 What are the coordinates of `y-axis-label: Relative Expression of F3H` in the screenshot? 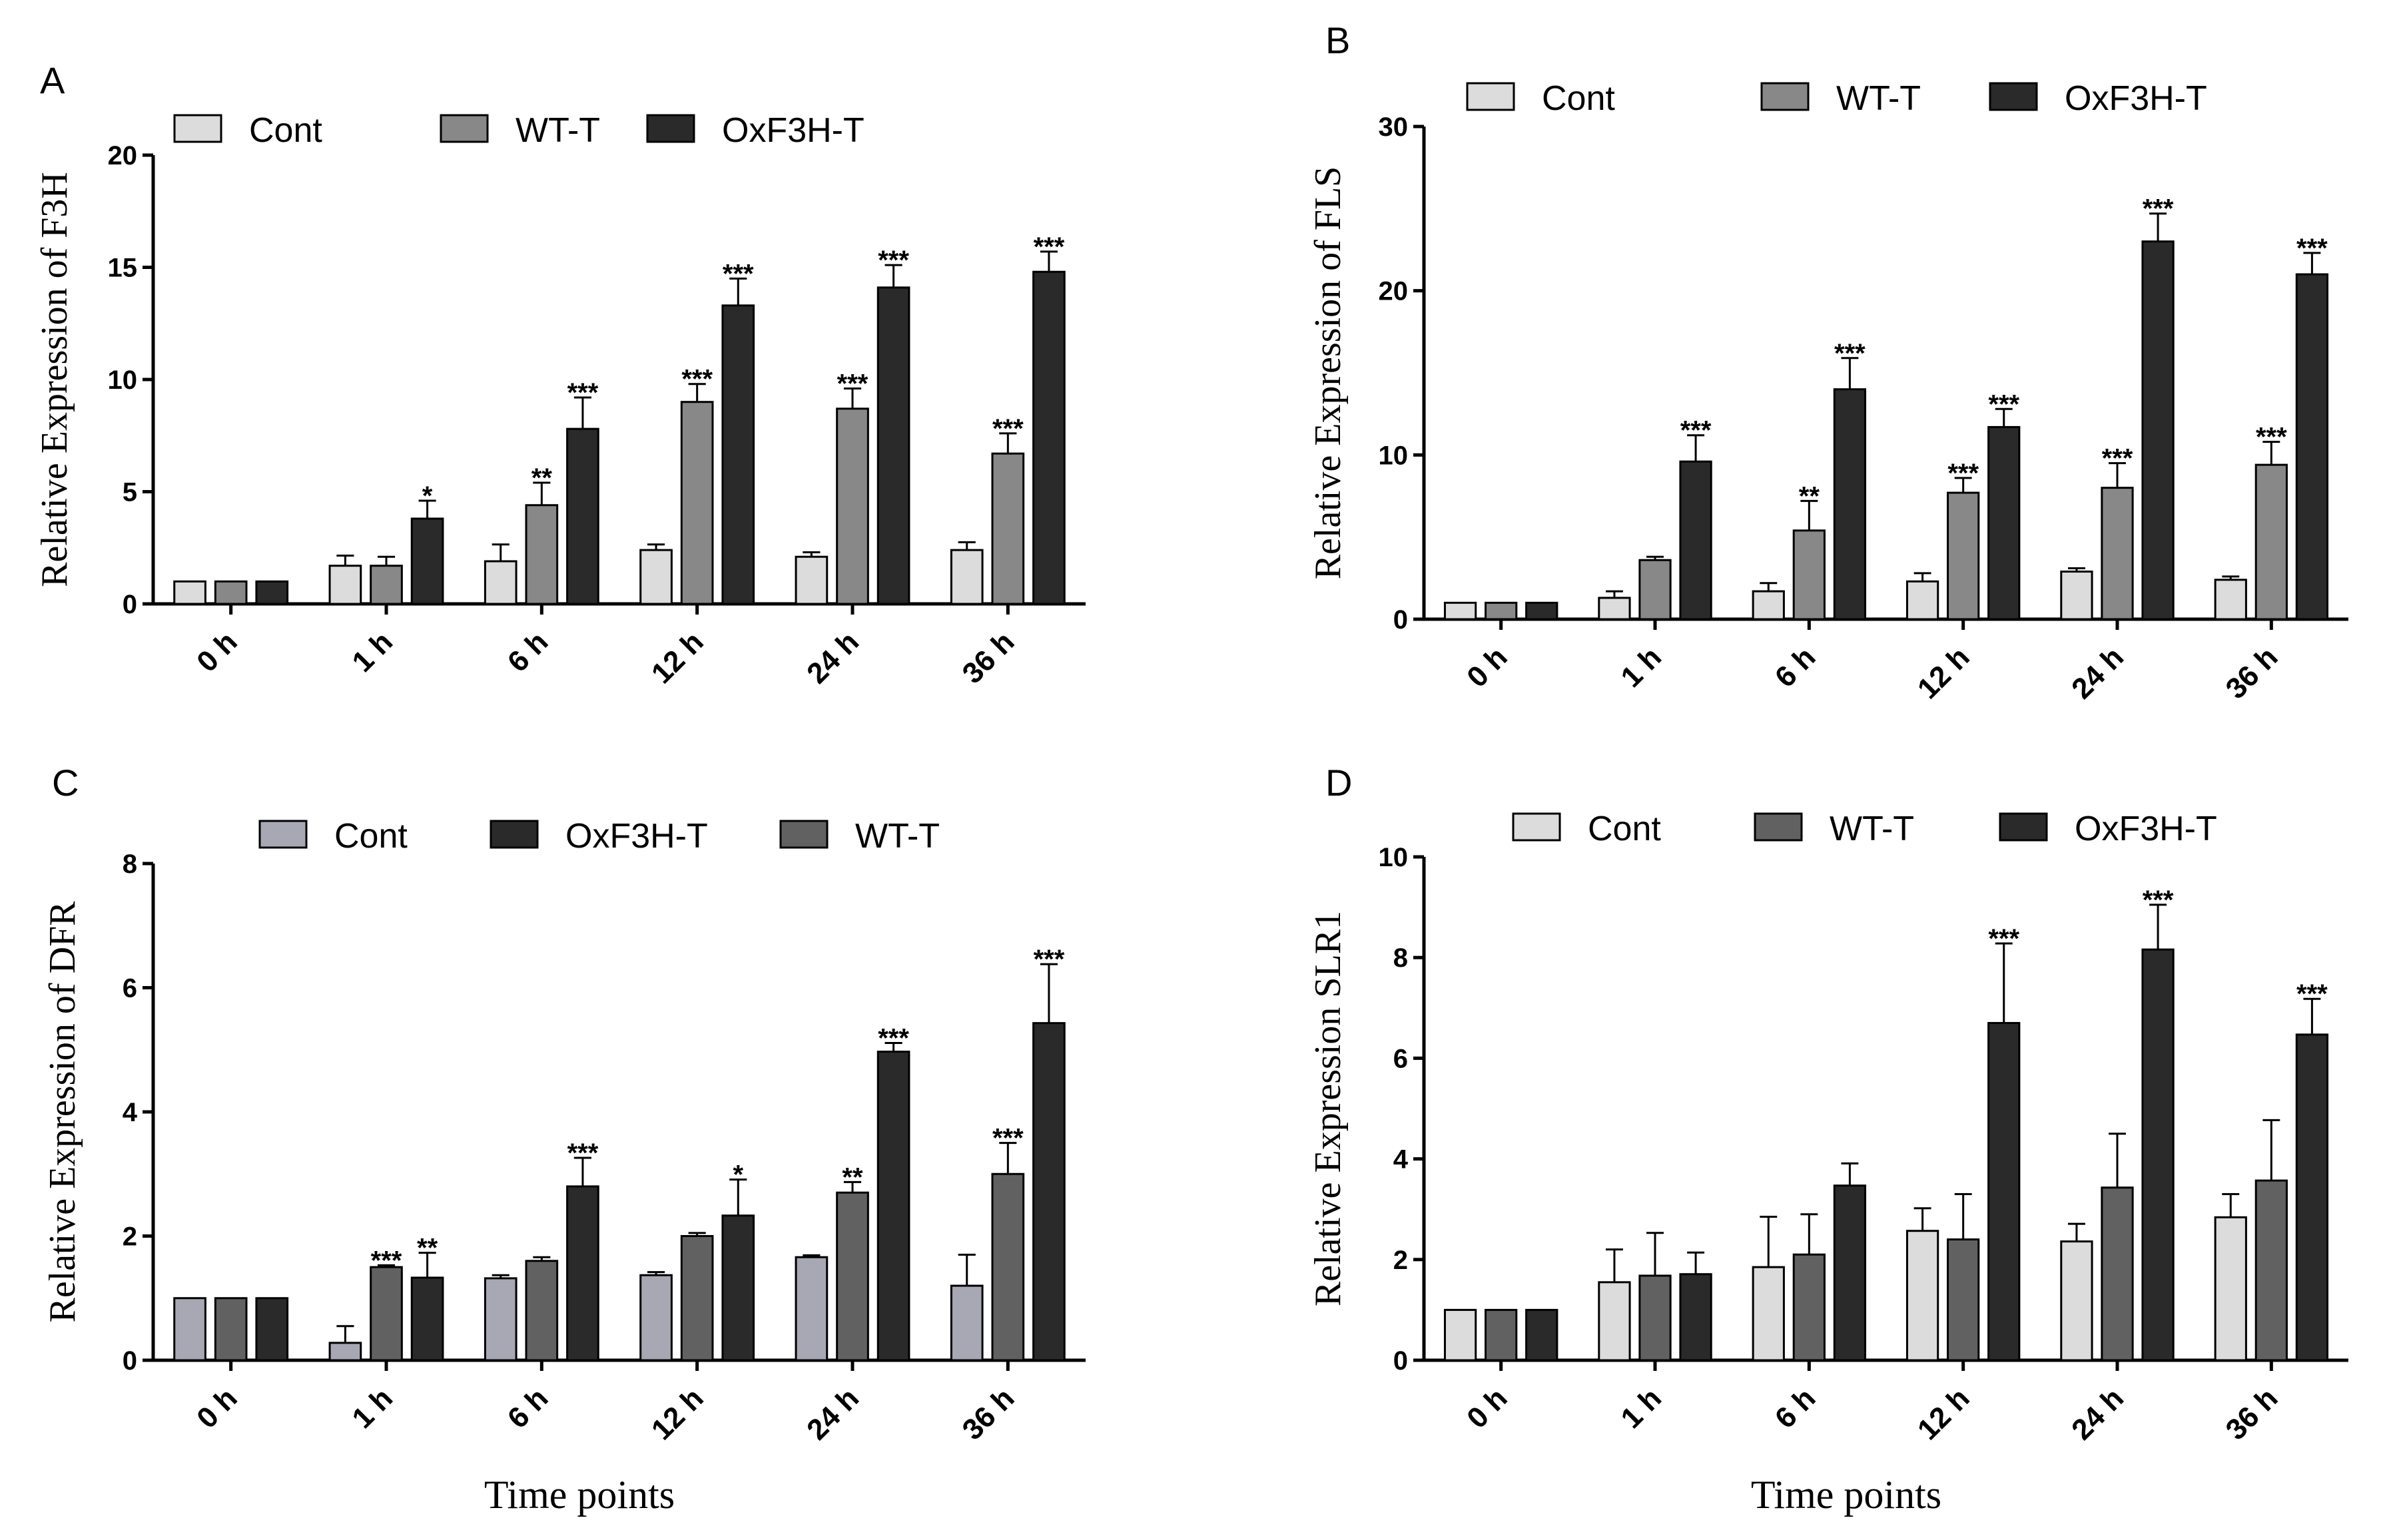 It's located at (54, 379).